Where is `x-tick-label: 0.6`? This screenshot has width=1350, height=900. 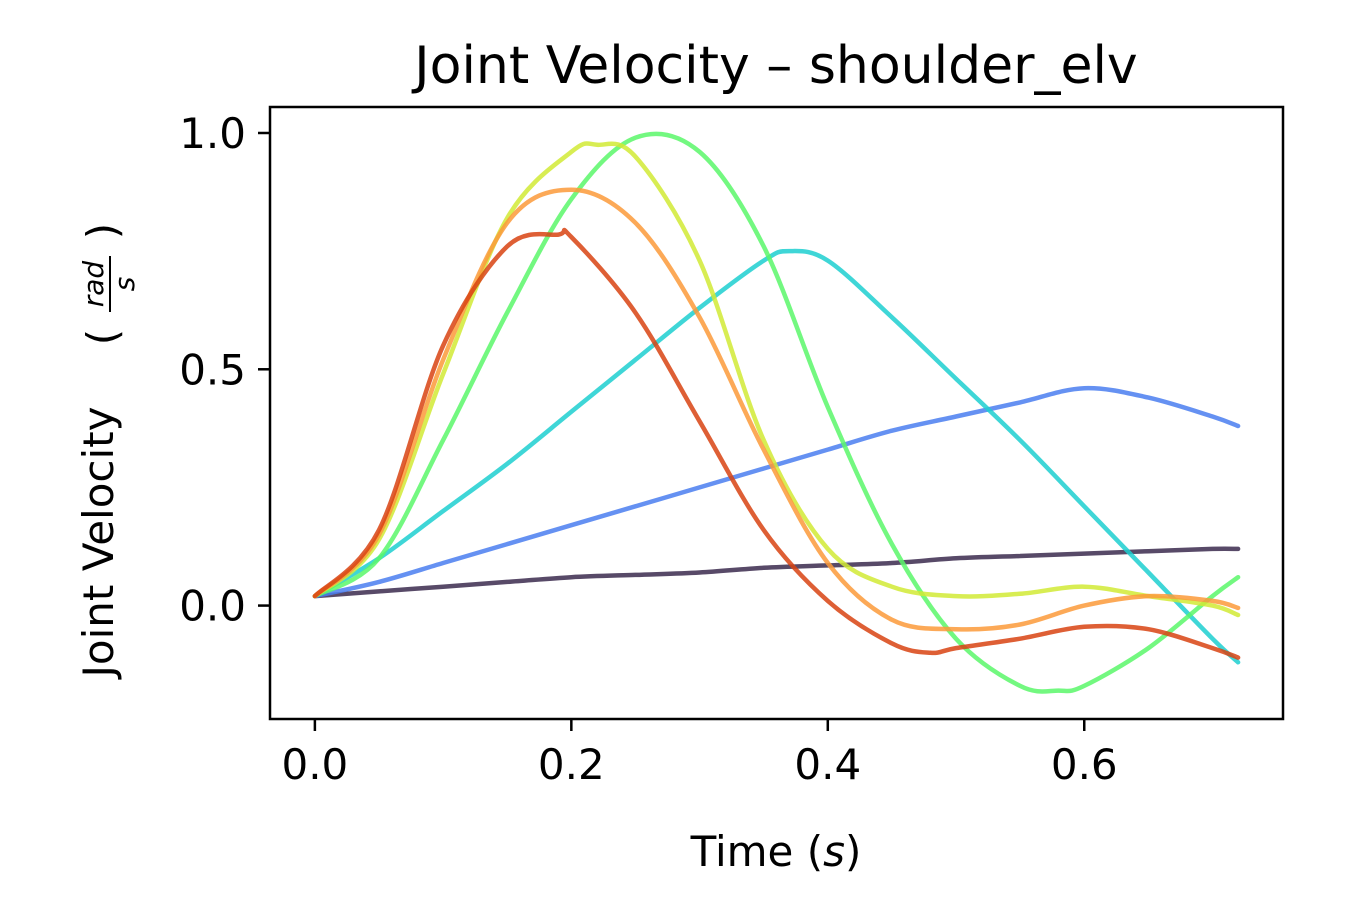
x-tick-label: 0.6 is located at coordinates (1084, 764).